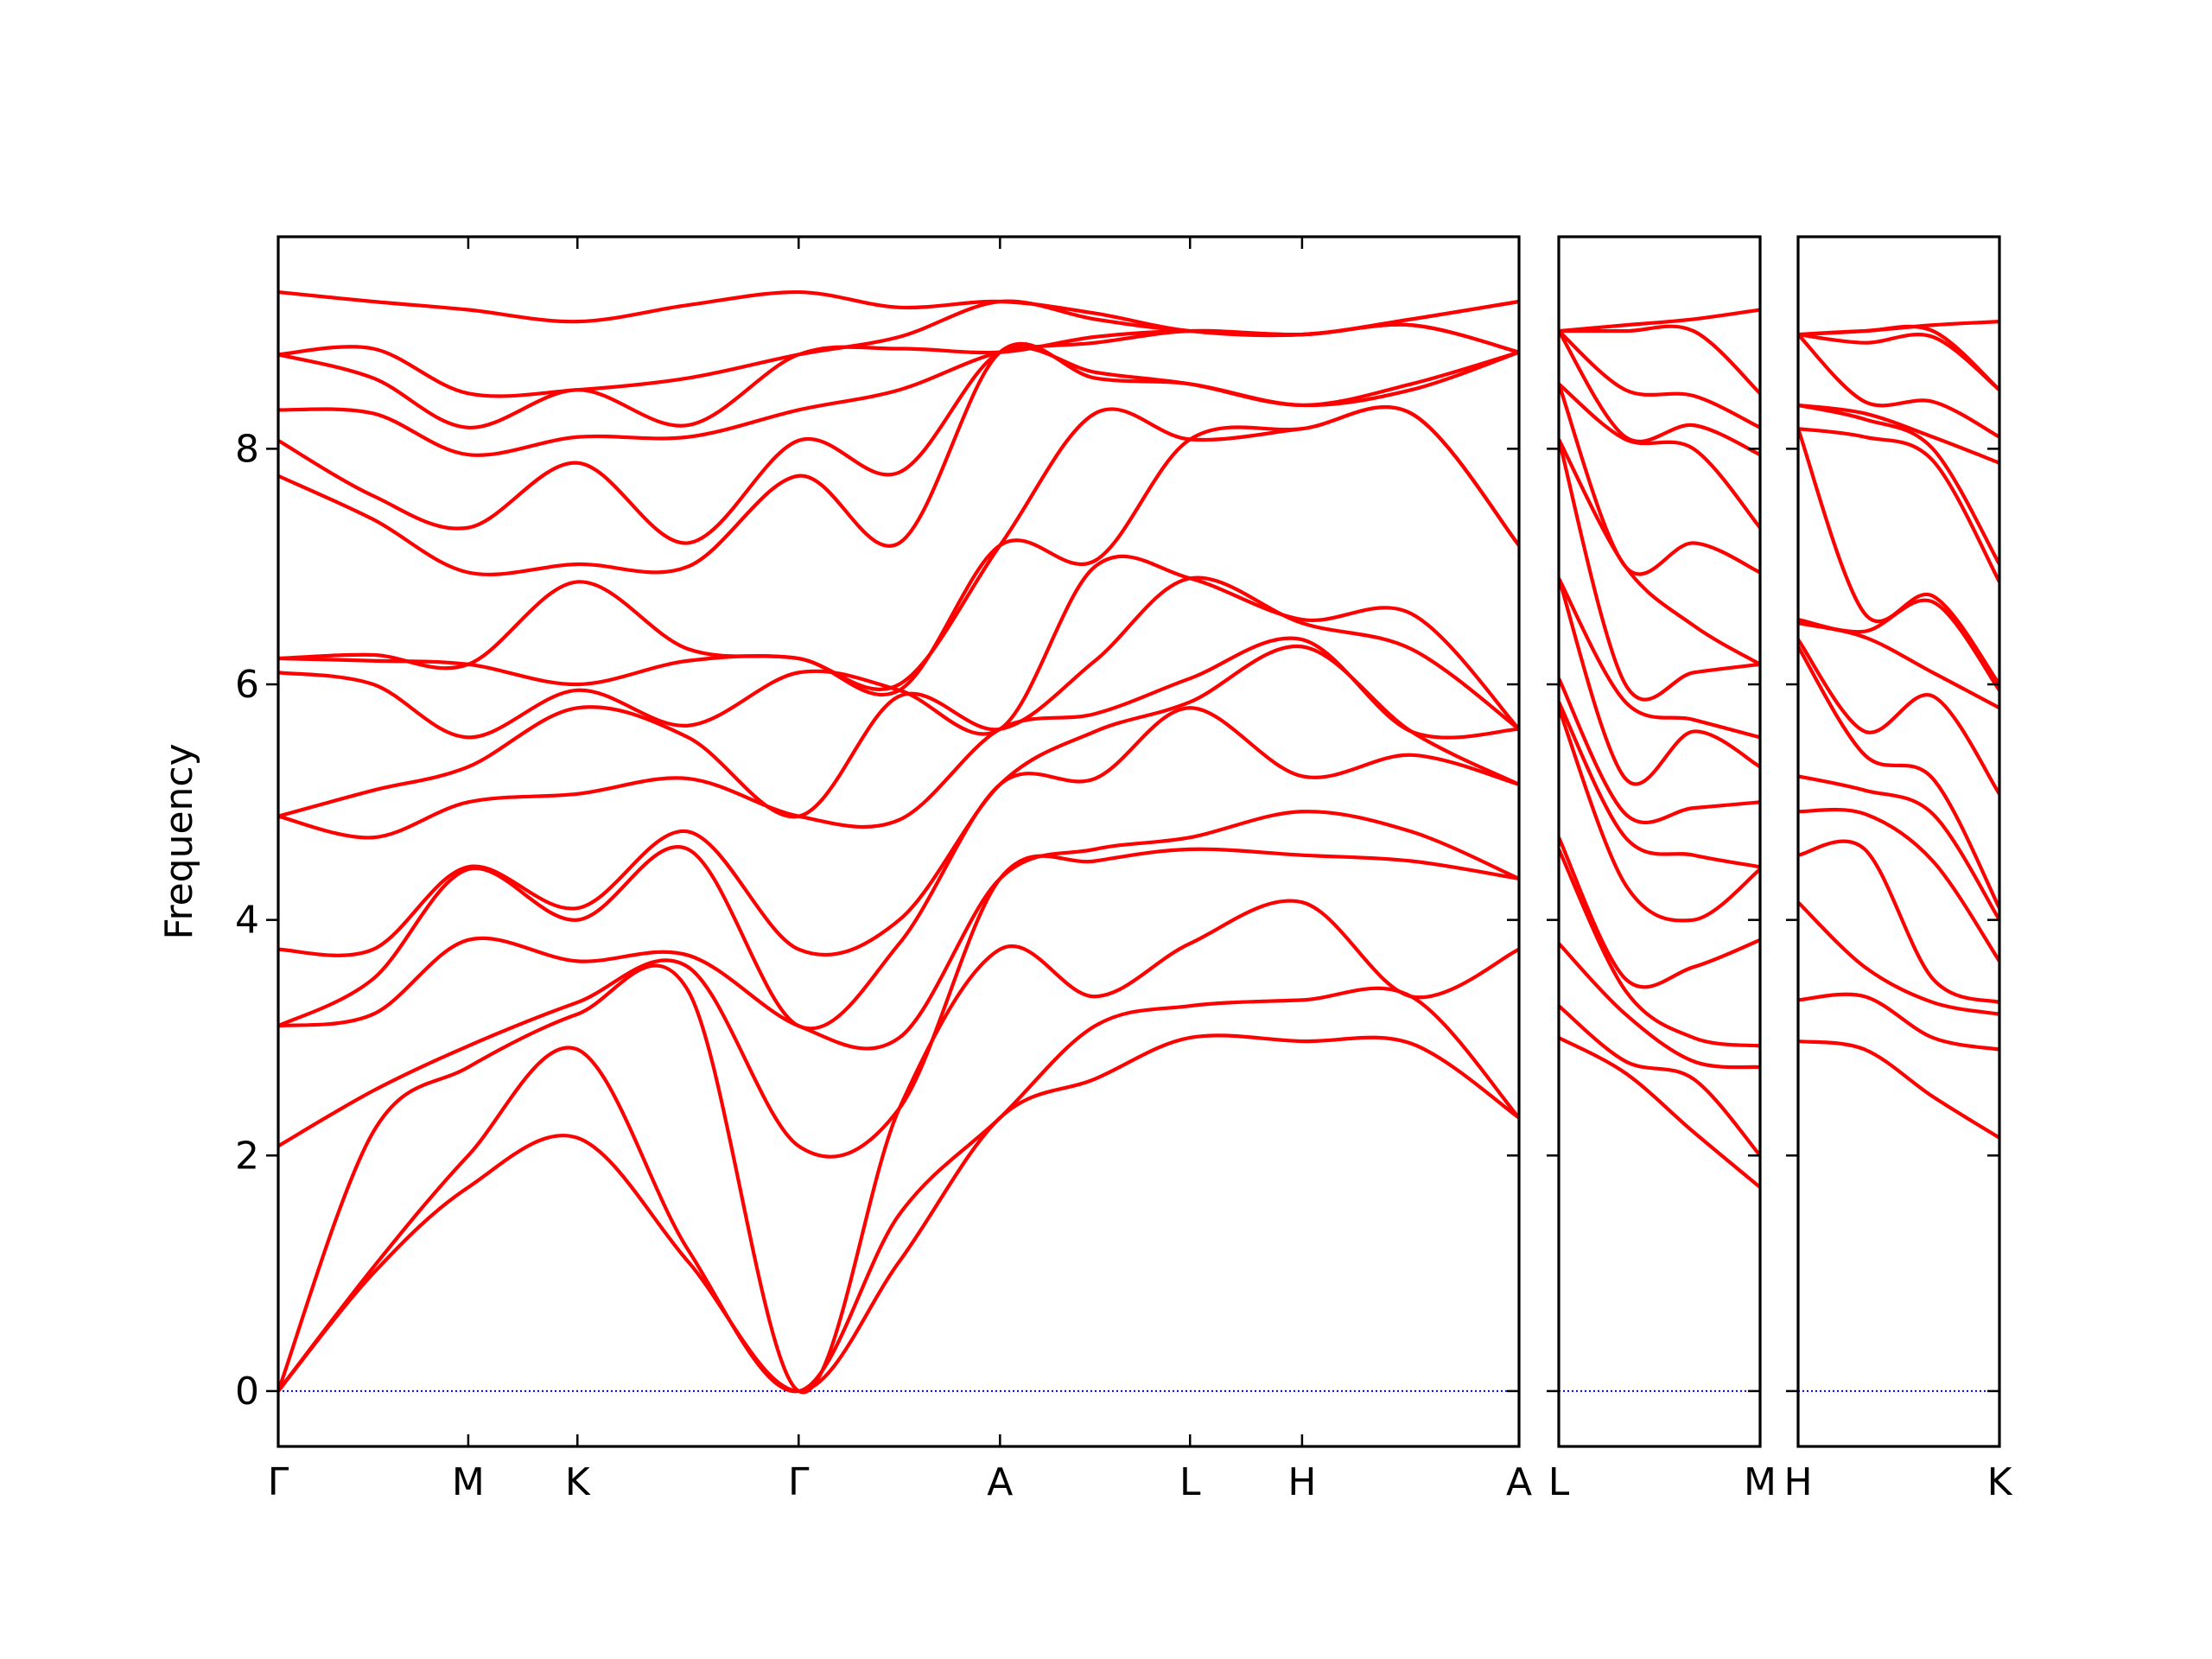 The height and width of the screenshot is (1659, 2212). Describe the element at coordinates (247, 1156) in the screenshot. I see `y-tick-label: 2` at that location.